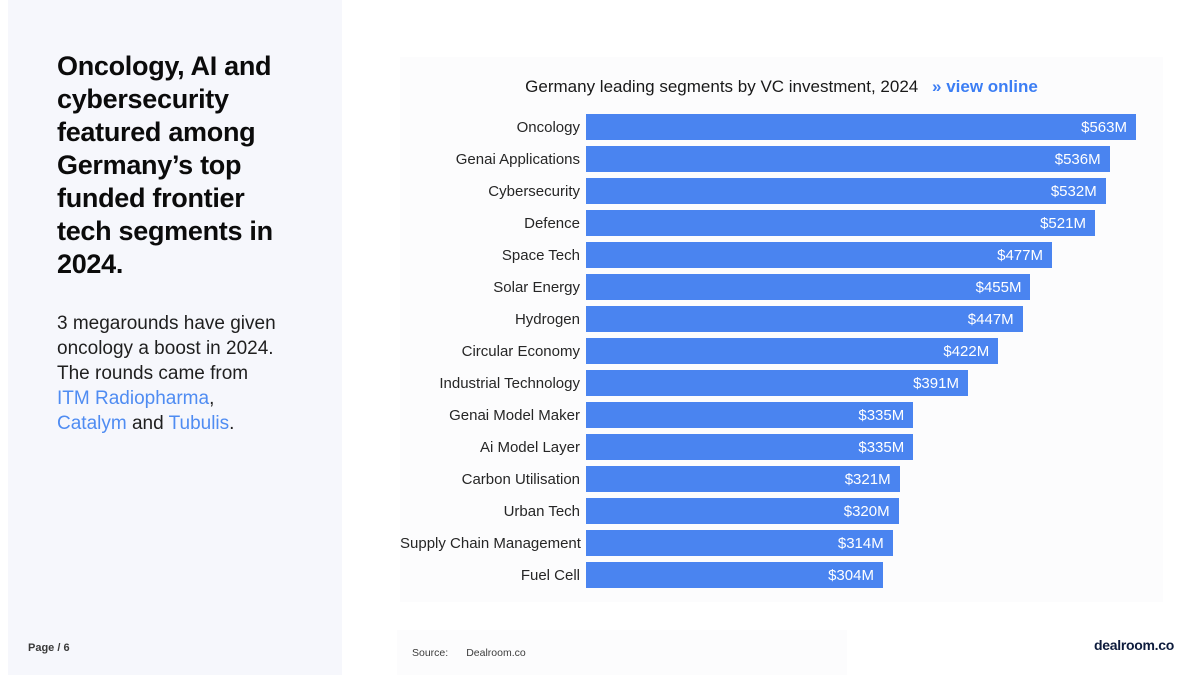 Image resolution: width=1200 pixels, height=675 pixels. Describe the element at coordinates (860, 543) in the screenshot. I see `bar-value-label: $314M` at that location.